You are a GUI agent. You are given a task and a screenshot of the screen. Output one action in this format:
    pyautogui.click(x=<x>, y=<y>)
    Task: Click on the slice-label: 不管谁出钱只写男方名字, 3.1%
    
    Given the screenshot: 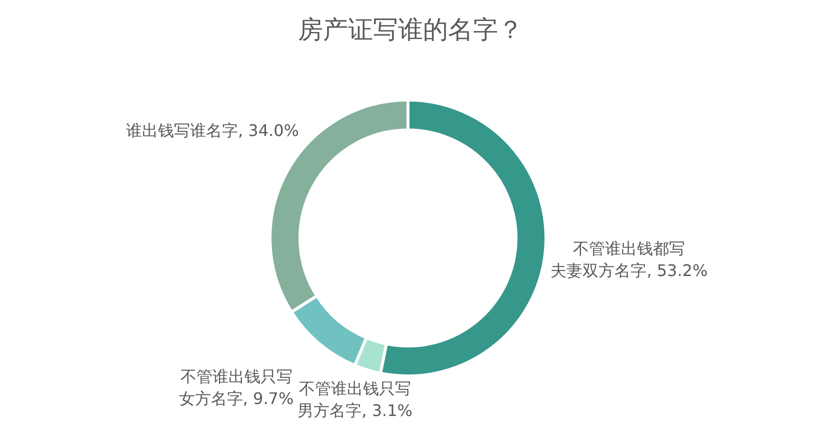 What is the action you would take?
    pyautogui.click(x=355, y=400)
    